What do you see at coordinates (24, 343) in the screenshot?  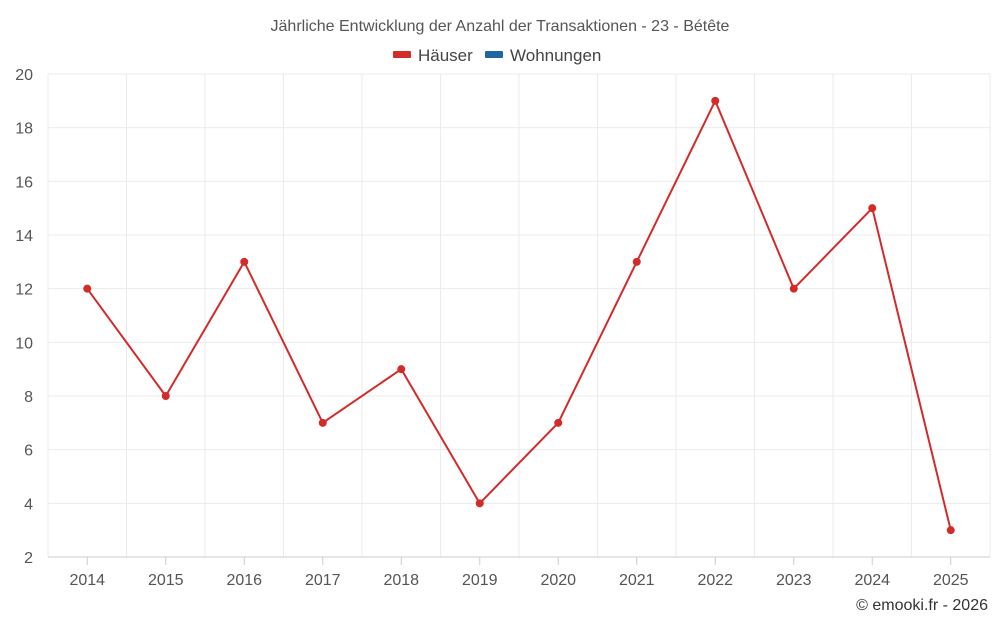 I see `y-tick-label-10: 10` at bounding box center [24, 343].